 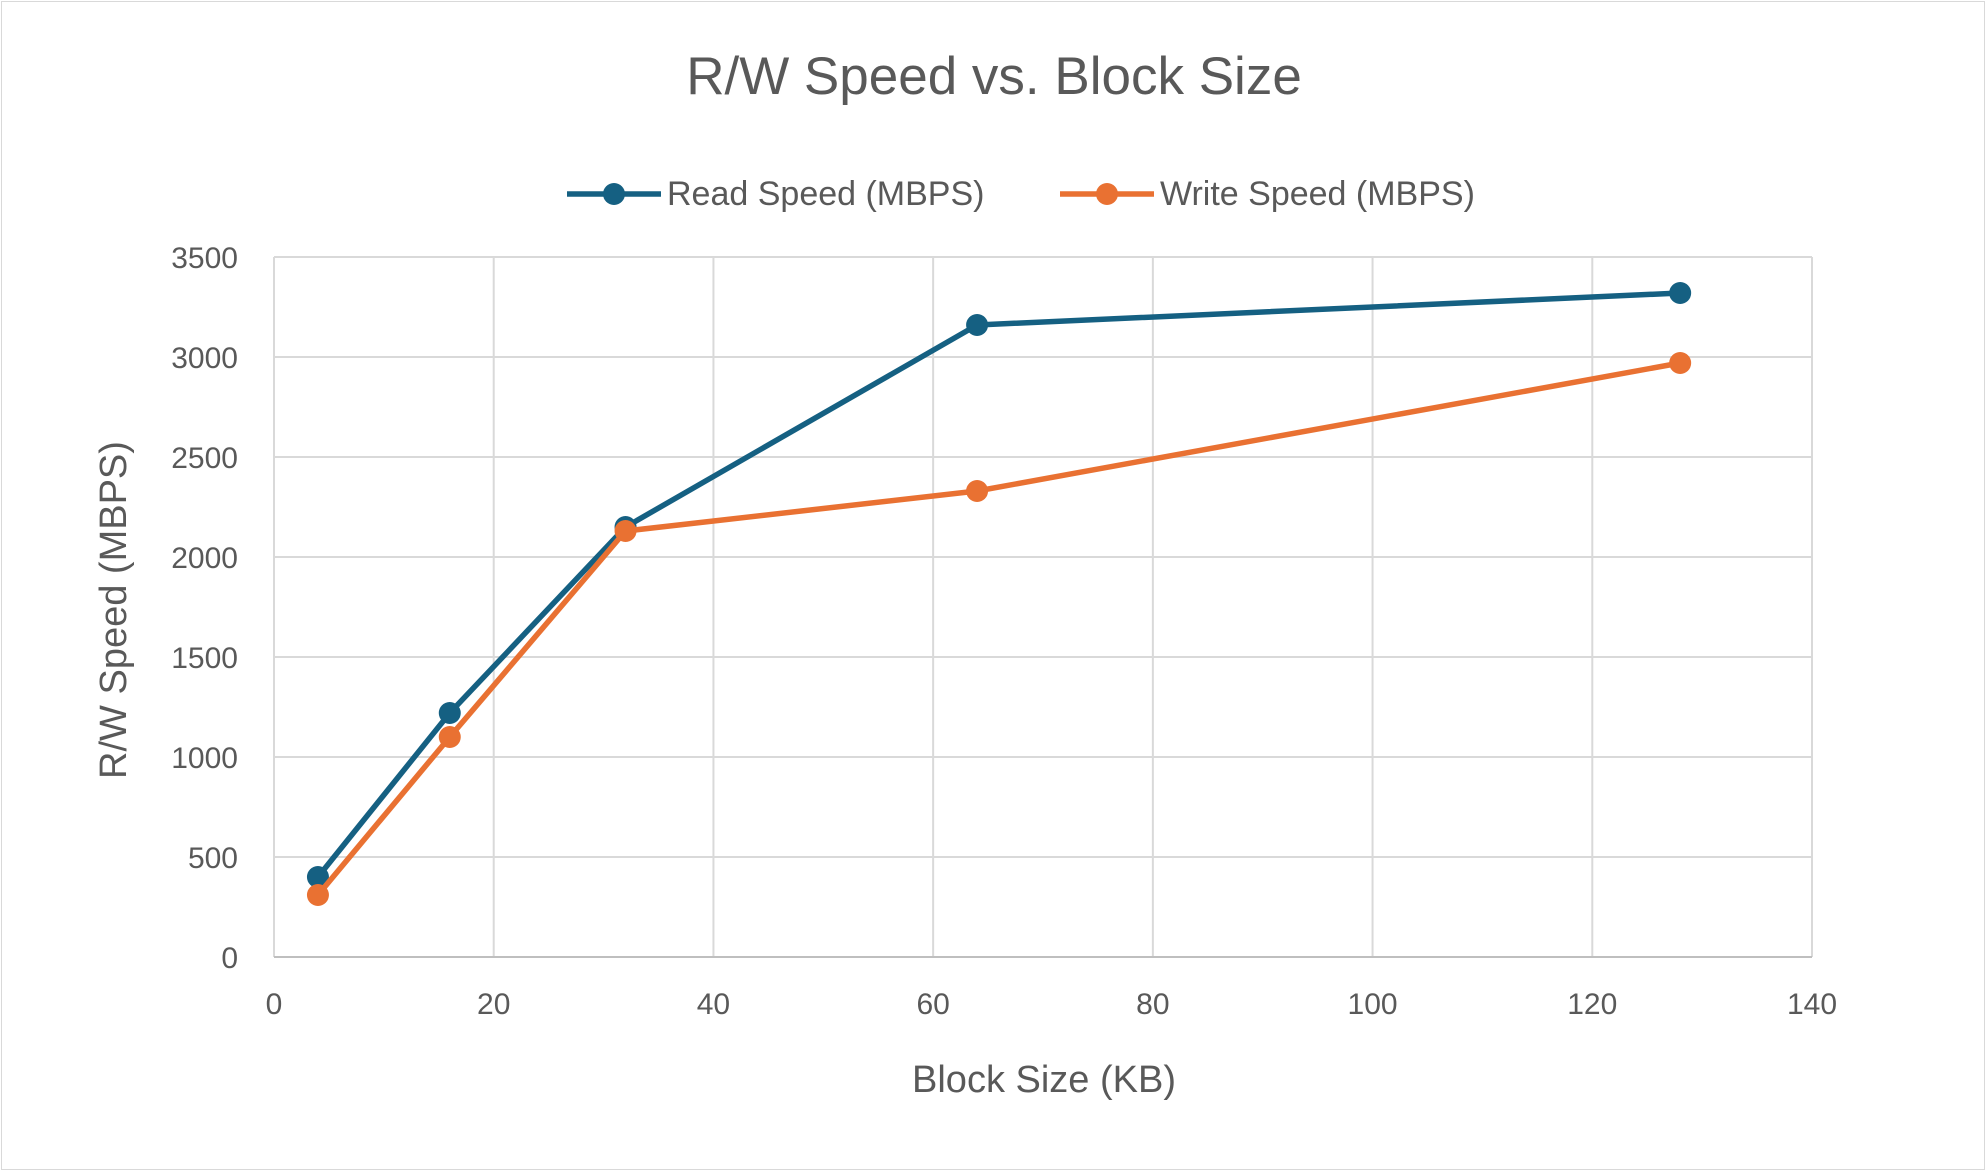 What do you see at coordinates (114, 610) in the screenshot?
I see `y-axis-title: R/W Speed (MBPS)` at bounding box center [114, 610].